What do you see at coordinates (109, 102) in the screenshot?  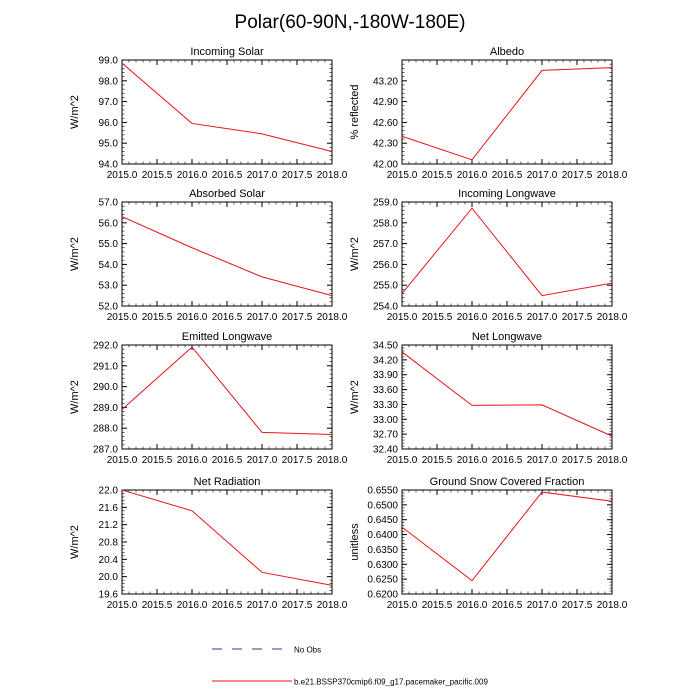 I see `y-tick-label: 97.0` at bounding box center [109, 102].